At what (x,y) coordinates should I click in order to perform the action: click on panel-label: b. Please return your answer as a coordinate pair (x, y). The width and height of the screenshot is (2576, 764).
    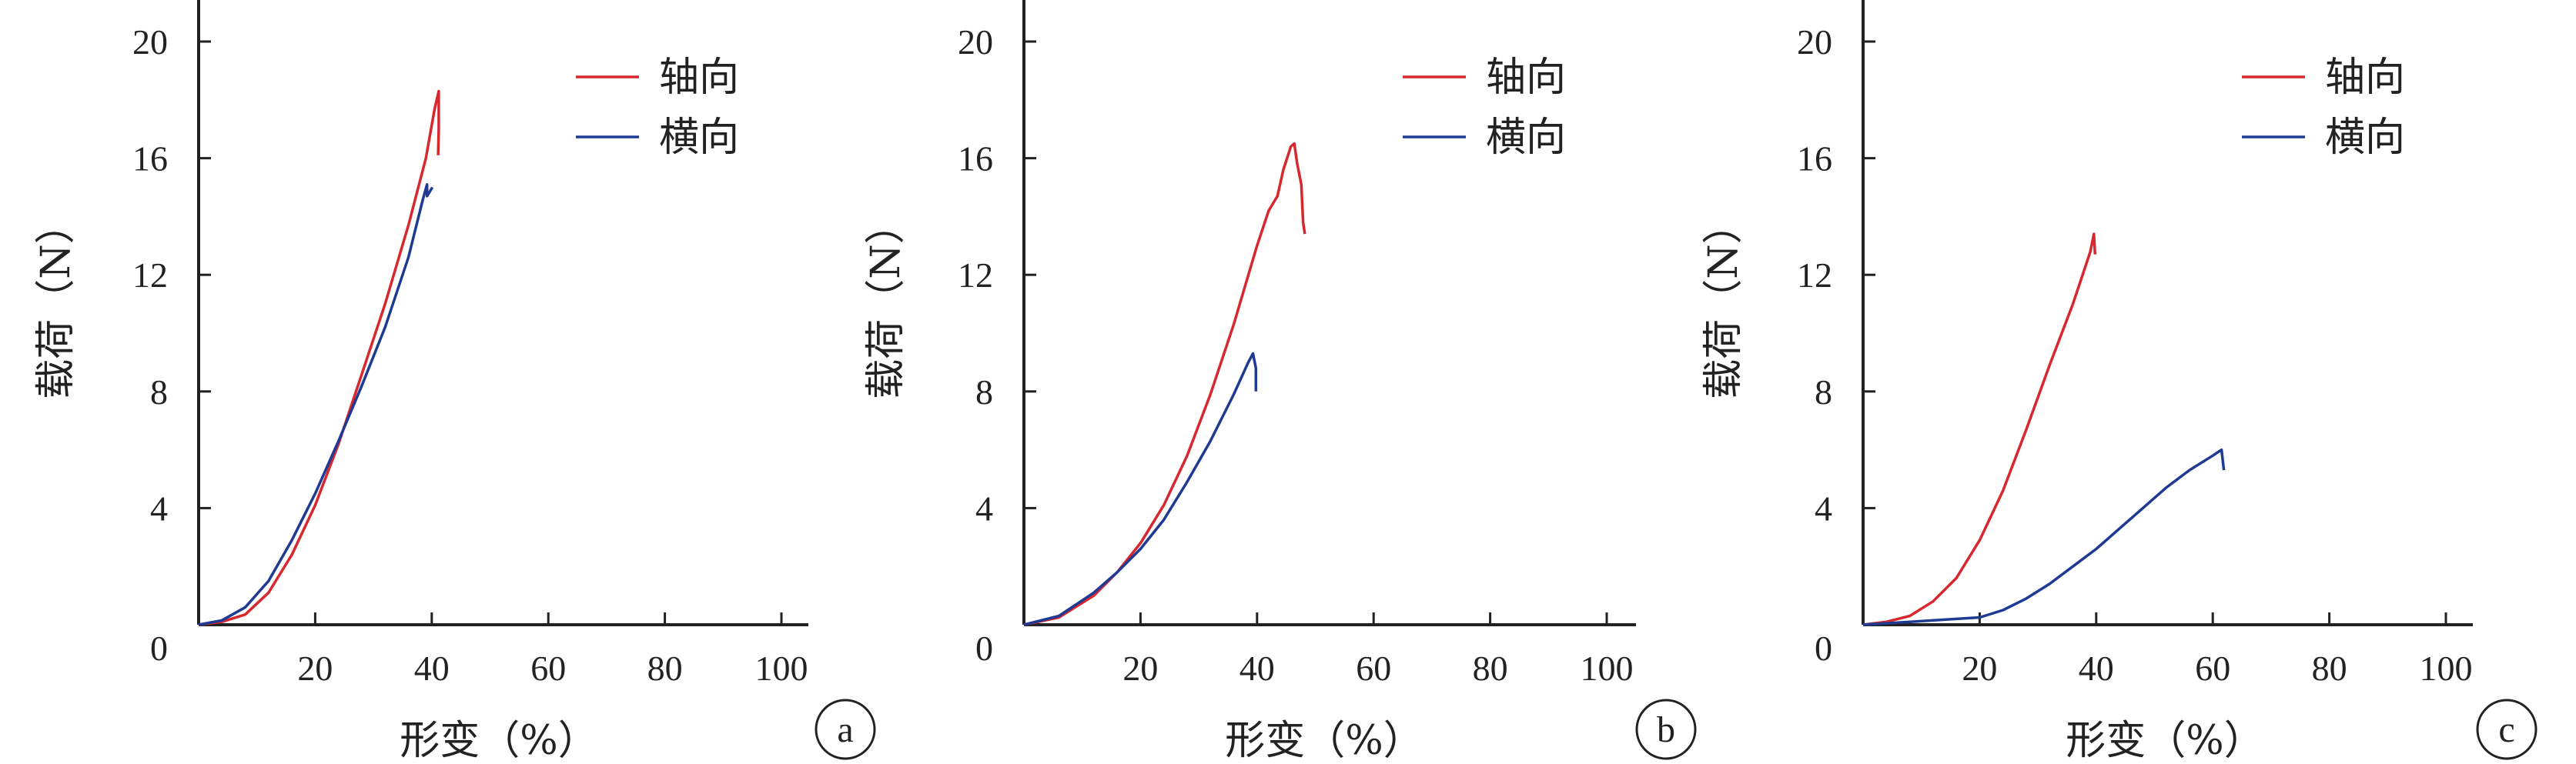
    Looking at the image, I should click on (1666, 729).